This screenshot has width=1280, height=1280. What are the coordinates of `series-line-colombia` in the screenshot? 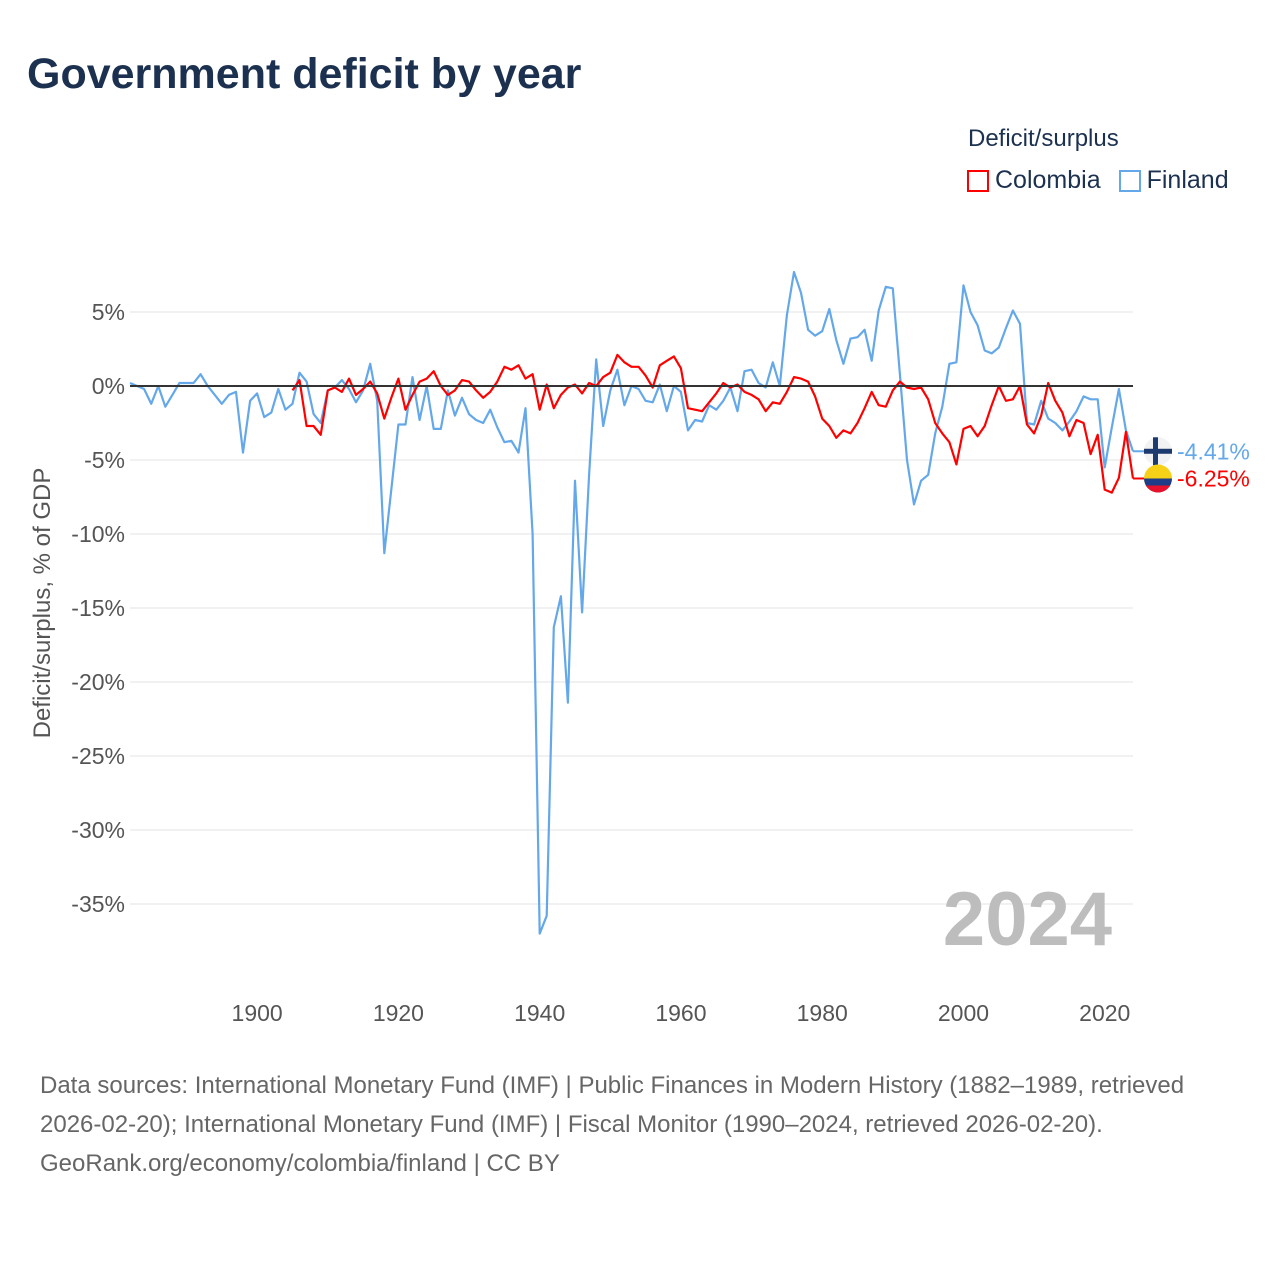 It's located at (713, 423).